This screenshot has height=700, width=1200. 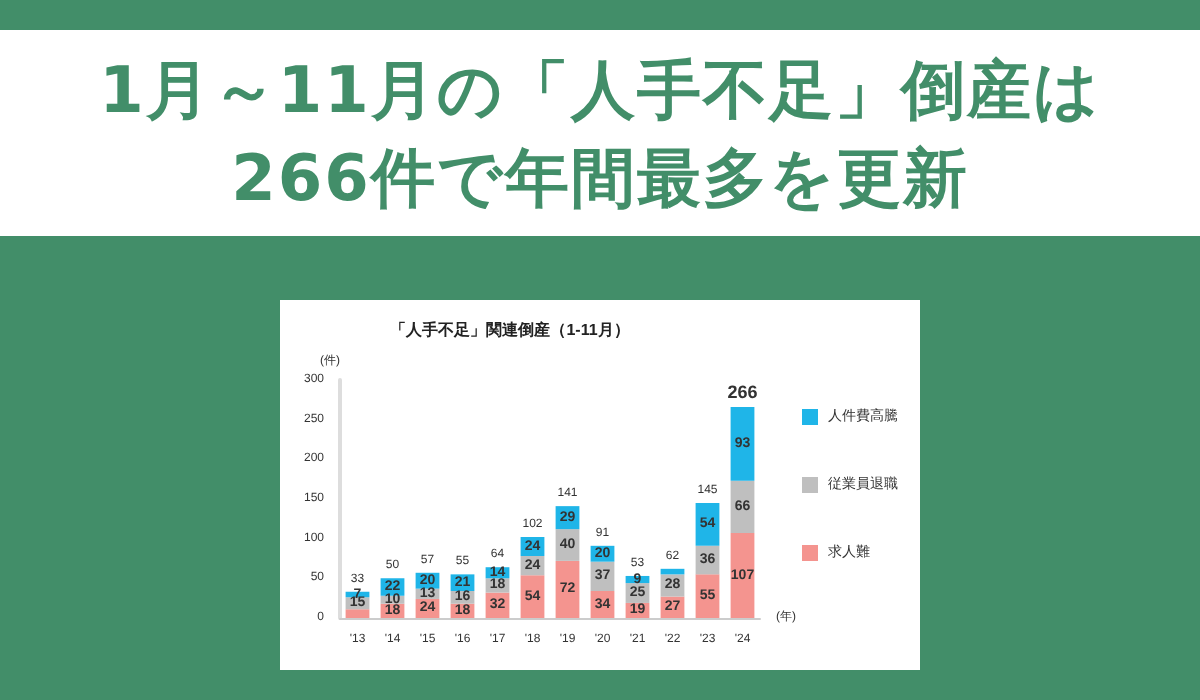 What do you see at coordinates (510, 329) in the screenshot?
I see `chart-subtitle: 「人手不足」関連倒産（1-11月）` at bounding box center [510, 329].